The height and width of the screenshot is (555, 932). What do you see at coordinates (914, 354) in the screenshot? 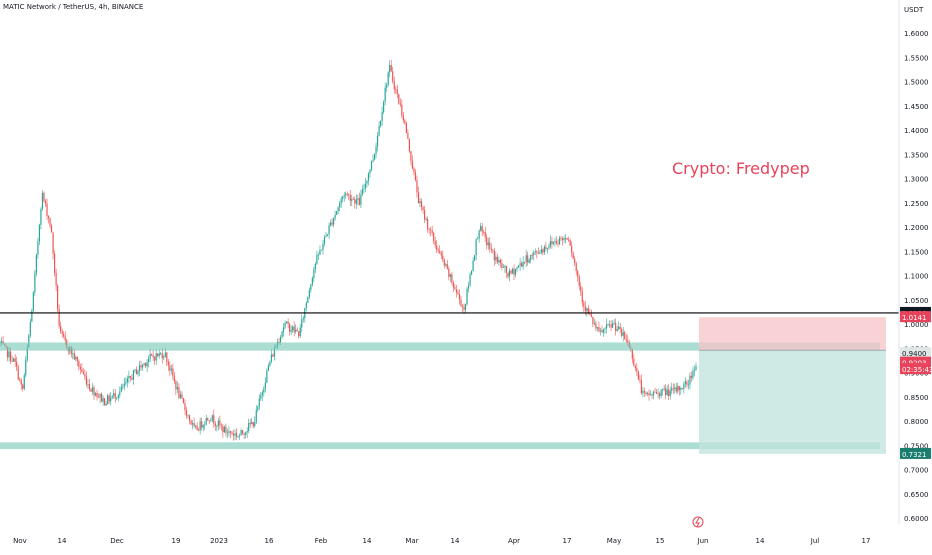
I see `price-label: 0.9400` at bounding box center [914, 354].